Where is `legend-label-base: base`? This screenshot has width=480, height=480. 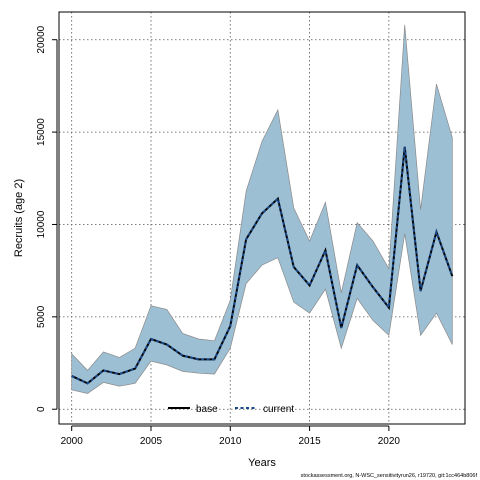 legend-label-base: base is located at coordinates (207, 409).